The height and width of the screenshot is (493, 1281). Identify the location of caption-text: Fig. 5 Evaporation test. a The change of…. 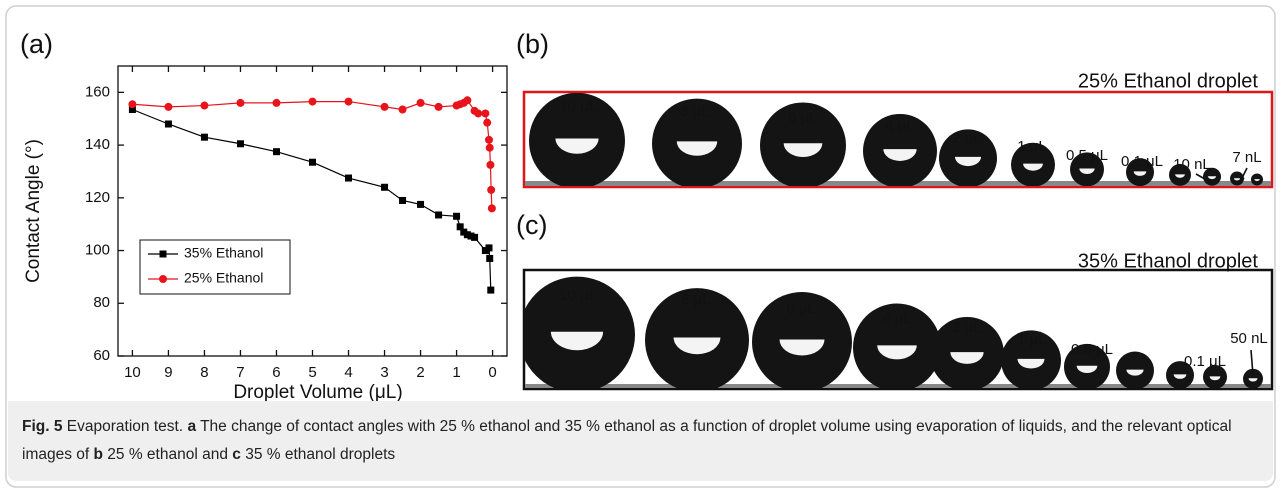
(640, 435).